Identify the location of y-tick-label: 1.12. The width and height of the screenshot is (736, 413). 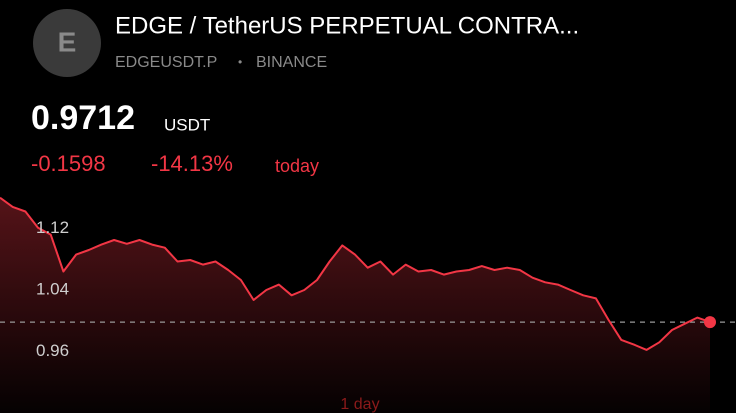
(52, 227).